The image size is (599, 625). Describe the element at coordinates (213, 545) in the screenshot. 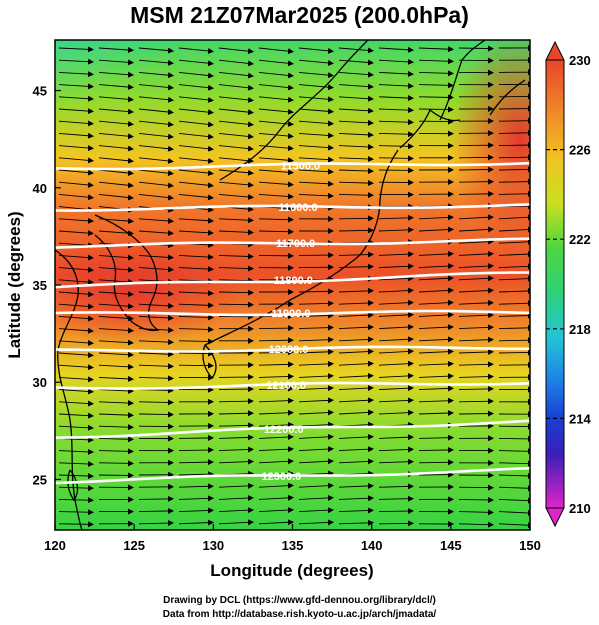

I see `x-tick-label: 130` at that location.